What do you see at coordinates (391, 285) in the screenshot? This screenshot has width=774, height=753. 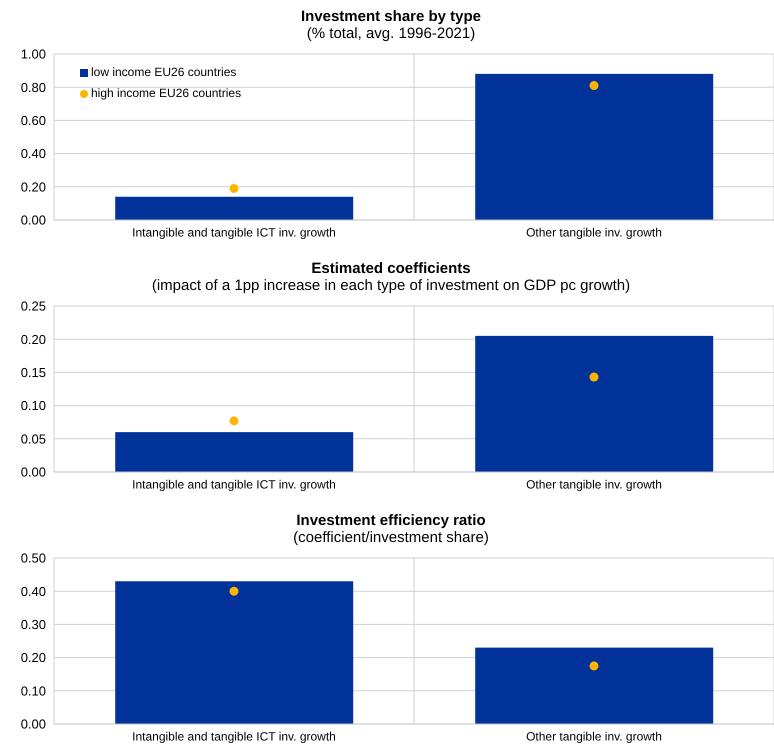 I see `chart-subtitle: (impact of a 1pp increase in each type of investment on GDP pc growth)` at bounding box center [391, 285].